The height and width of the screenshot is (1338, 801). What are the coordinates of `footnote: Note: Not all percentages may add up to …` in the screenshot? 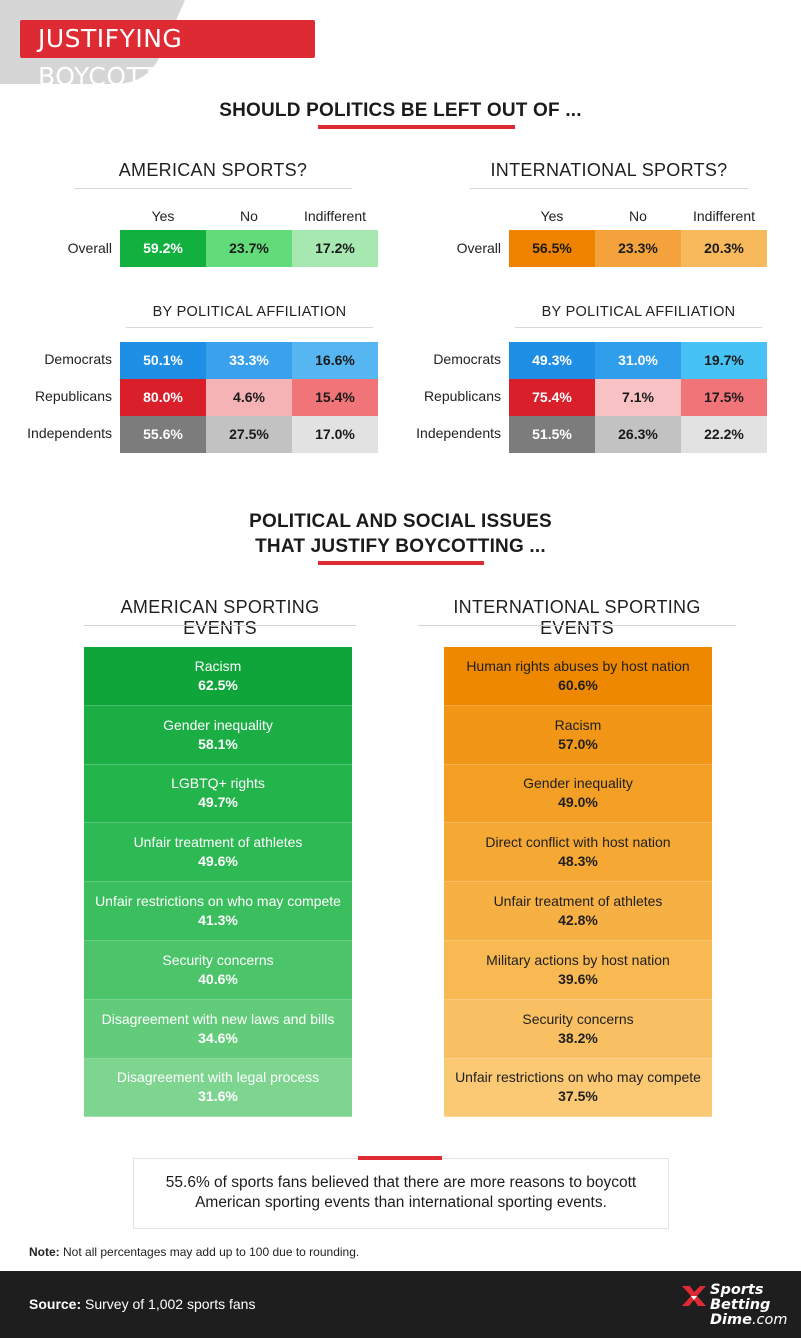 It's located at (194, 1252).